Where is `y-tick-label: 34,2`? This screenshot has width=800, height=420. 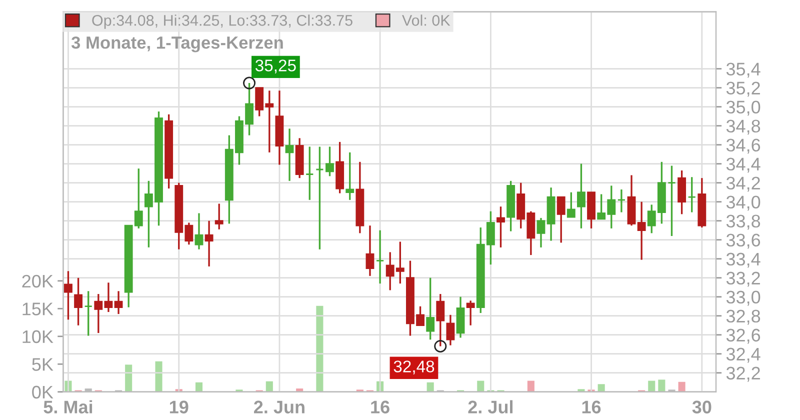
y-tick-label: 34,2 is located at coordinates (743, 184).